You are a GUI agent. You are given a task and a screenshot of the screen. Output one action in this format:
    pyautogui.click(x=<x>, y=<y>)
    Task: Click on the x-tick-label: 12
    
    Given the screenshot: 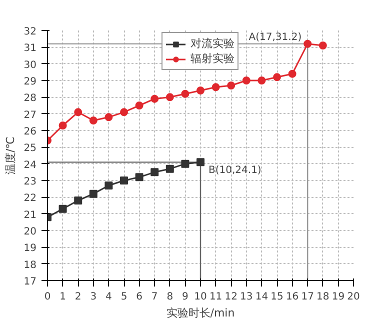 What is the action you would take?
    pyautogui.click(x=231, y=297)
    